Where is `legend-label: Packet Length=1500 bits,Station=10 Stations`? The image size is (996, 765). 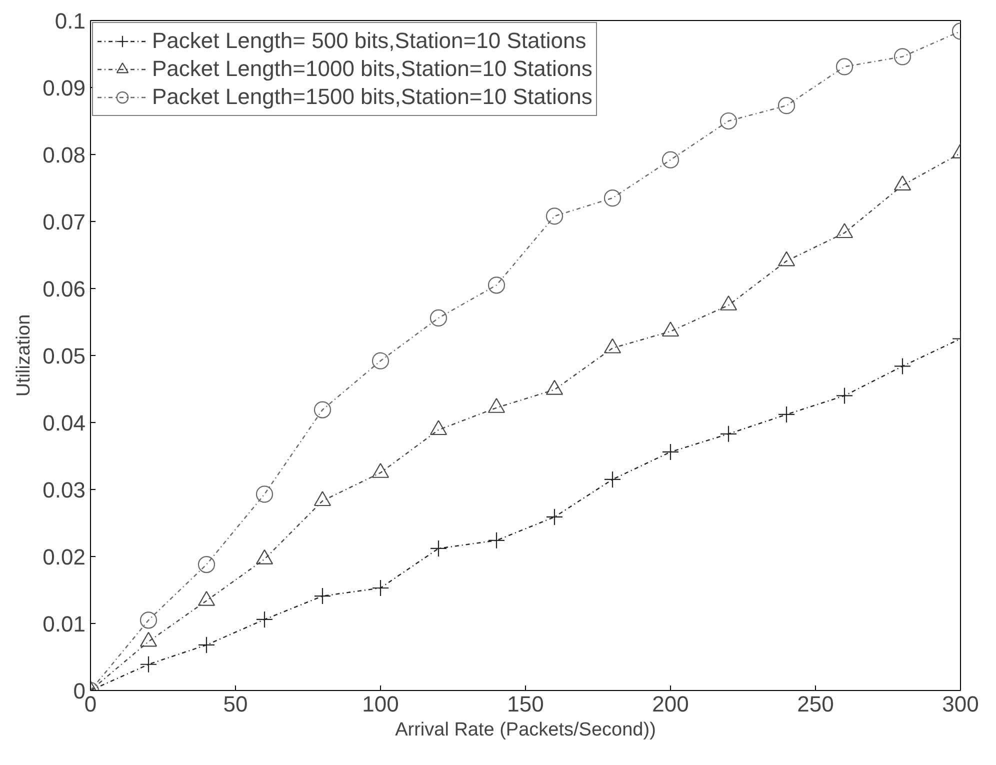 legend-label: Packet Length=1500 bits,Station=10 Stations is located at coordinates (372, 97).